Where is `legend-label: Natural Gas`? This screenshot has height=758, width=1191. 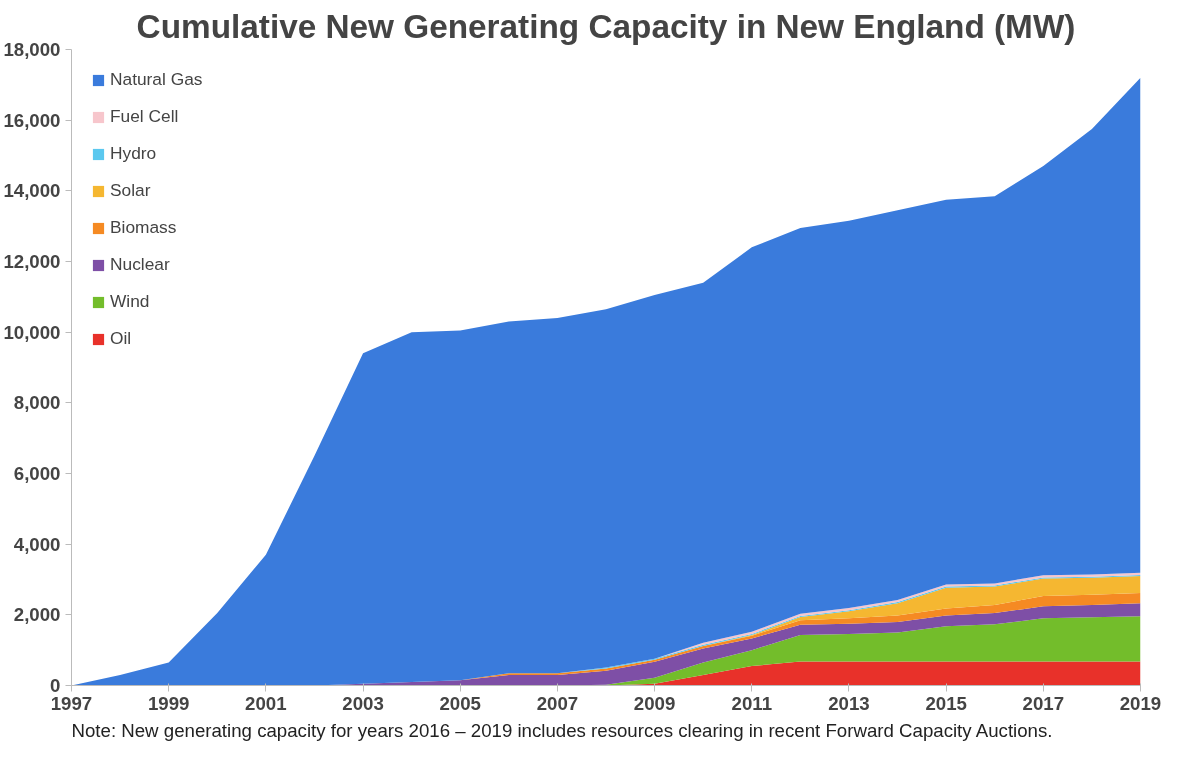
legend-label: Natural Gas is located at coordinates (156, 79).